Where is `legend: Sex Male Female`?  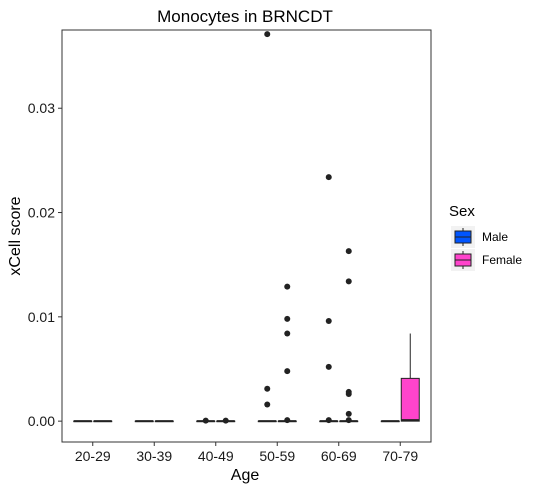 legend: Sex Male Female is located at coordinates (485, 237).